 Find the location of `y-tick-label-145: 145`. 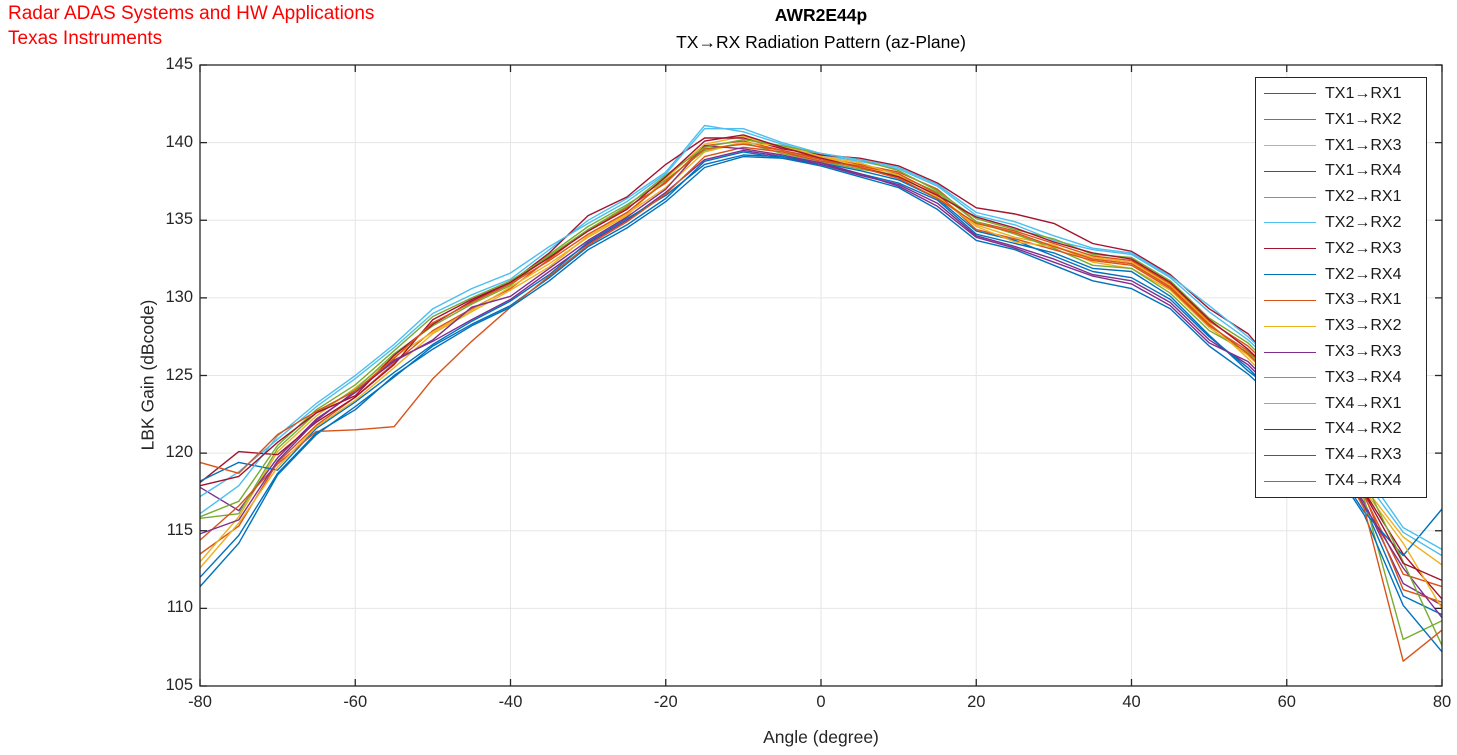

y-tick-label-145: 145 is located at coordinates (179, 64).